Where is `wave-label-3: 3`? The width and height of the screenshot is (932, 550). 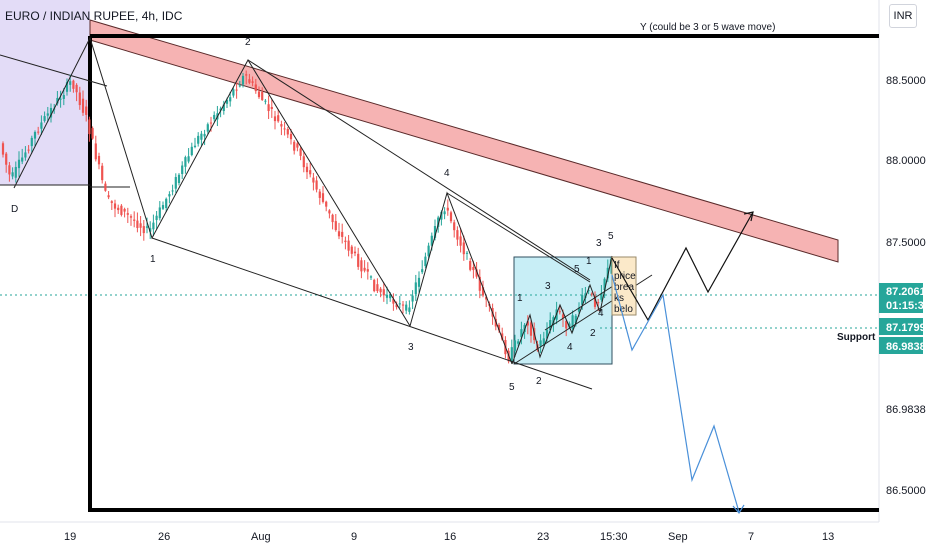 wave-label-3: 3 is located at coordinates (411, 347).